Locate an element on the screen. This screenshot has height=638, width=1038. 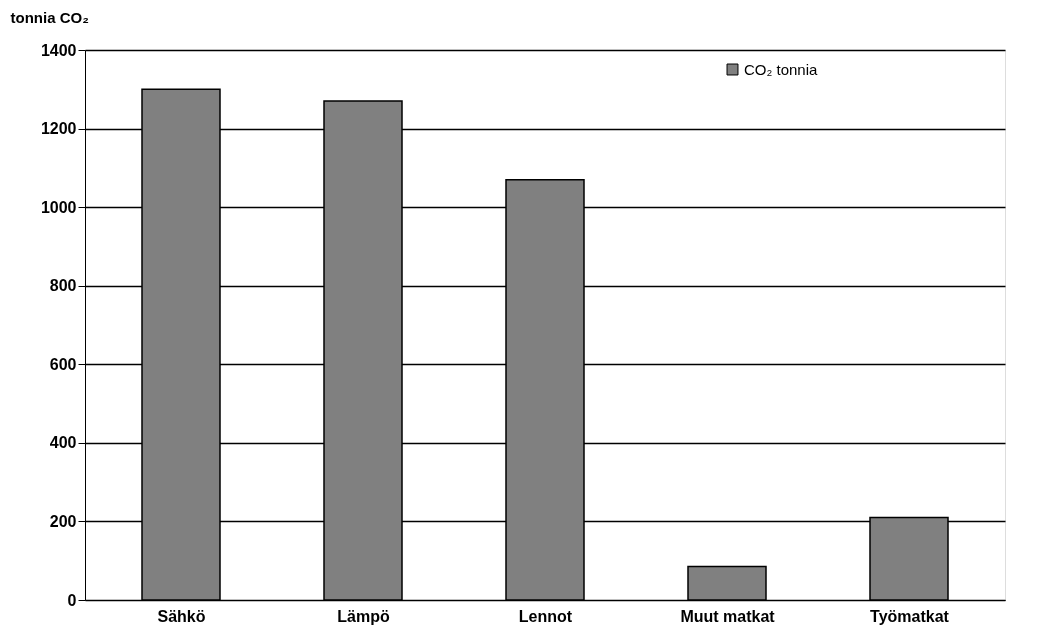
y-tick-label: 1200 is located at coordinates (58, 129).